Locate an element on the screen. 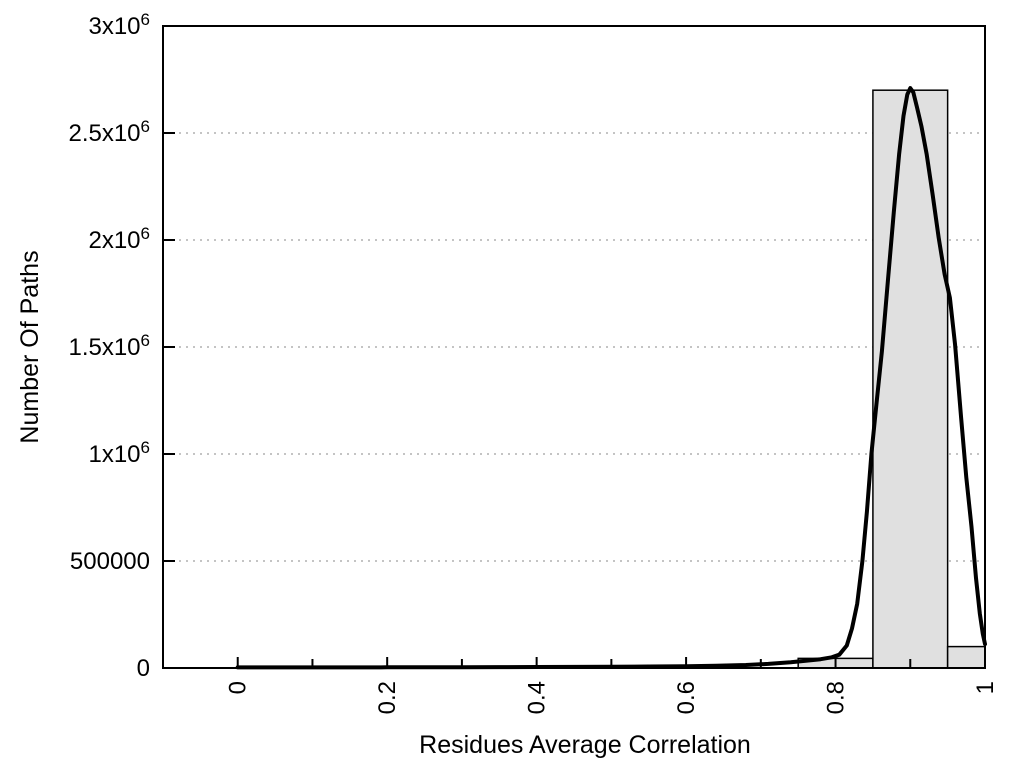 The width and height of the screenshot is (1024, 768). y-tick-label: 2.5x10⁶ is located at coordinates (109, 132).